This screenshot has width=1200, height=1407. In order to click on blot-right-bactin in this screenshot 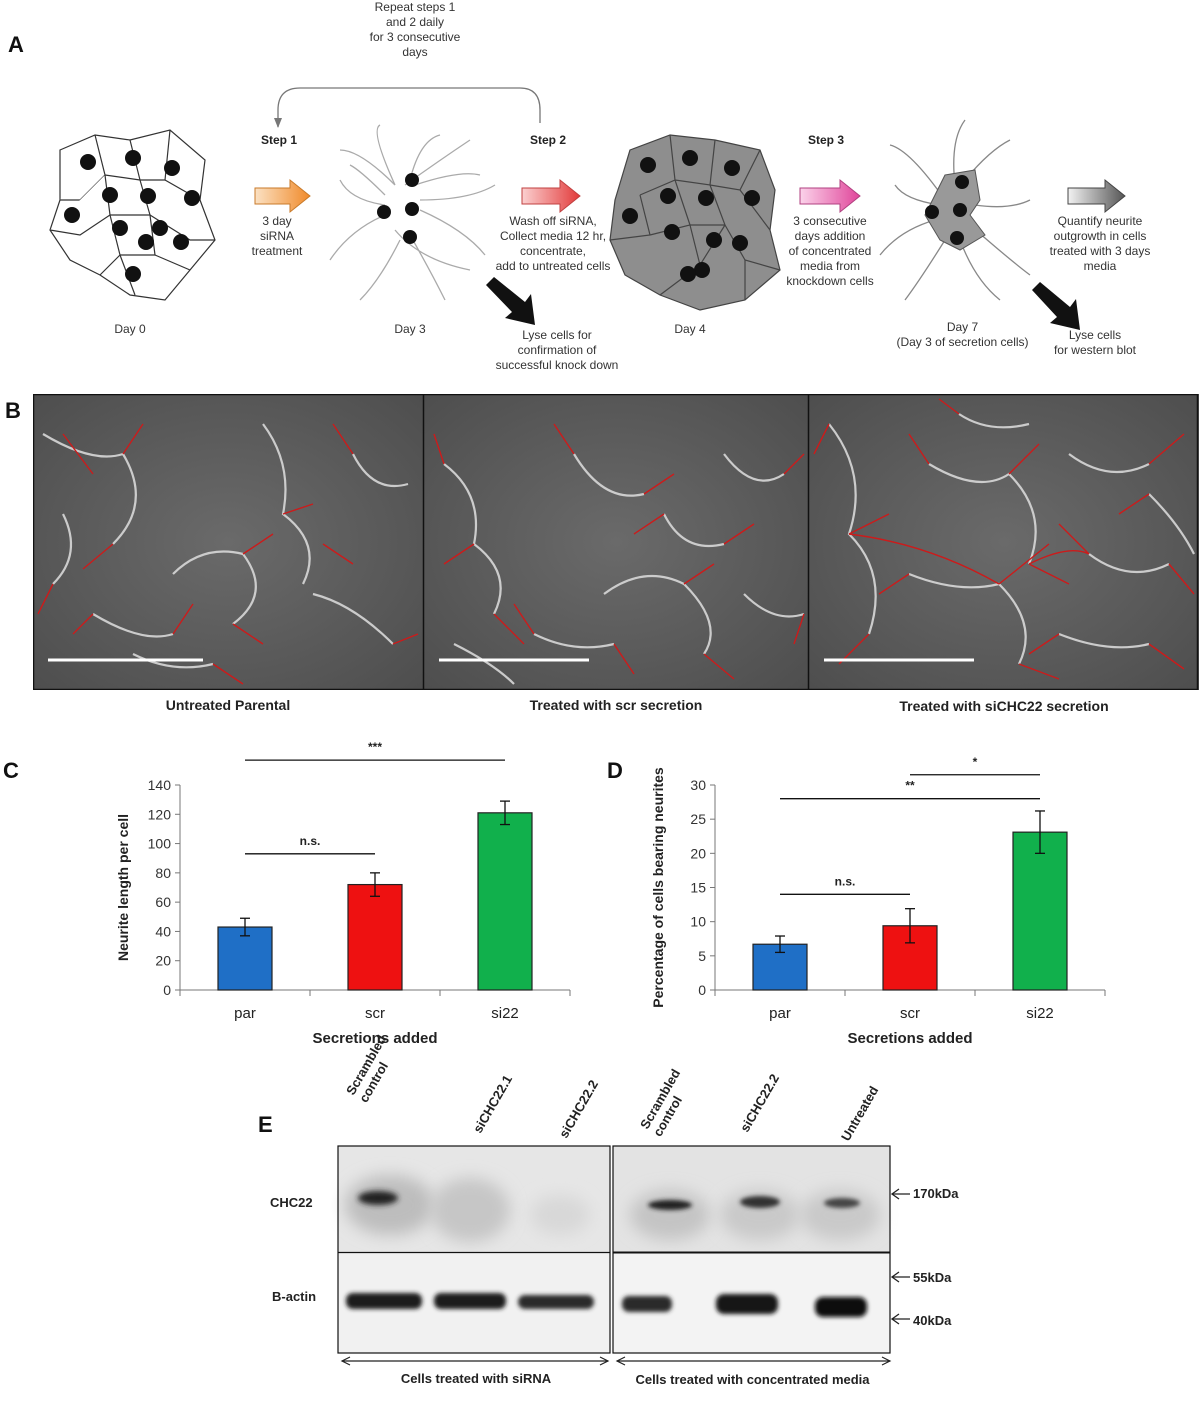, I will do `click(751, 1303)`.